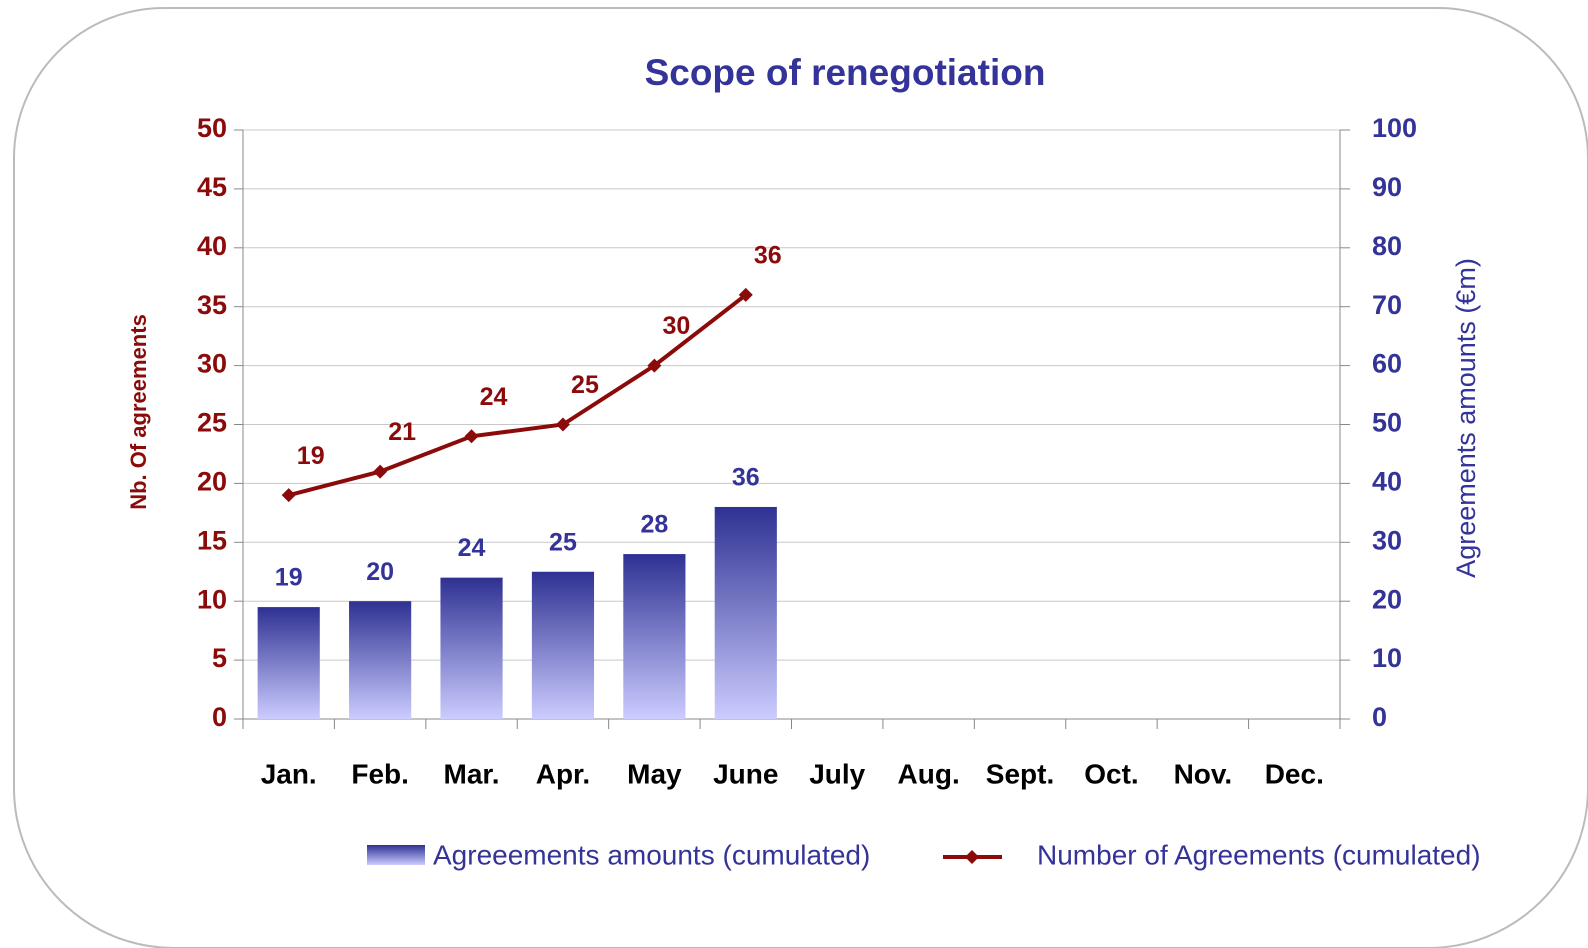 Image resolution: width=1588 pixels, height=948 pixels. Describe the element at coordinates (929, 773) in the screenshot. I see `x-tick-label: Aug.` at that location.